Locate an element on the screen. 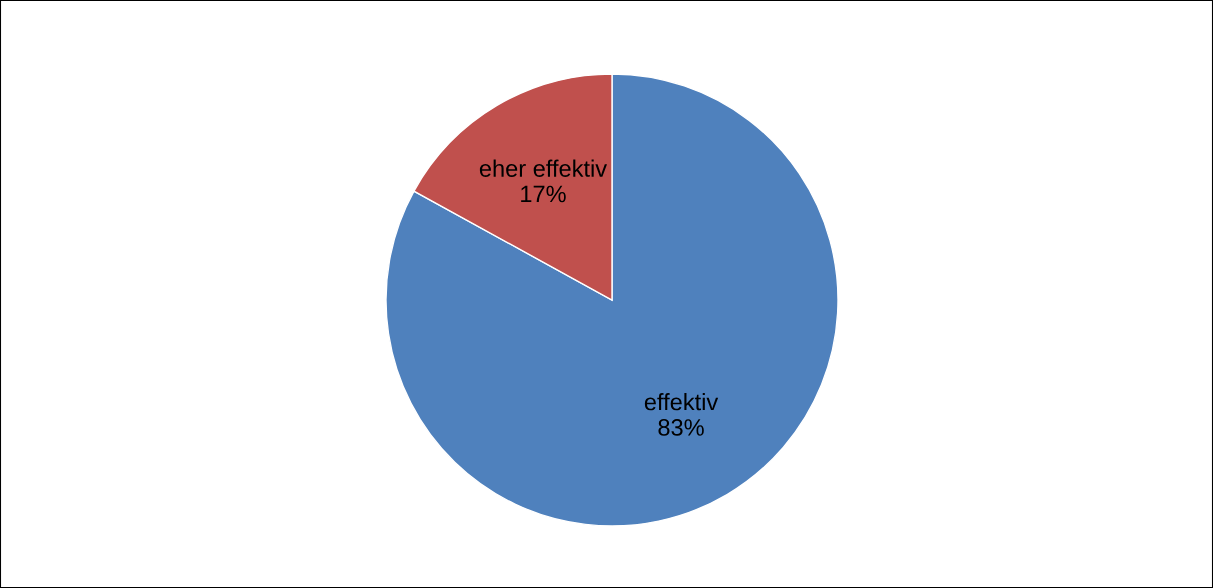 The width and height of the screenshot is (1213, 588). slice-label: eher effektiv is located at coordinates (543, 168).